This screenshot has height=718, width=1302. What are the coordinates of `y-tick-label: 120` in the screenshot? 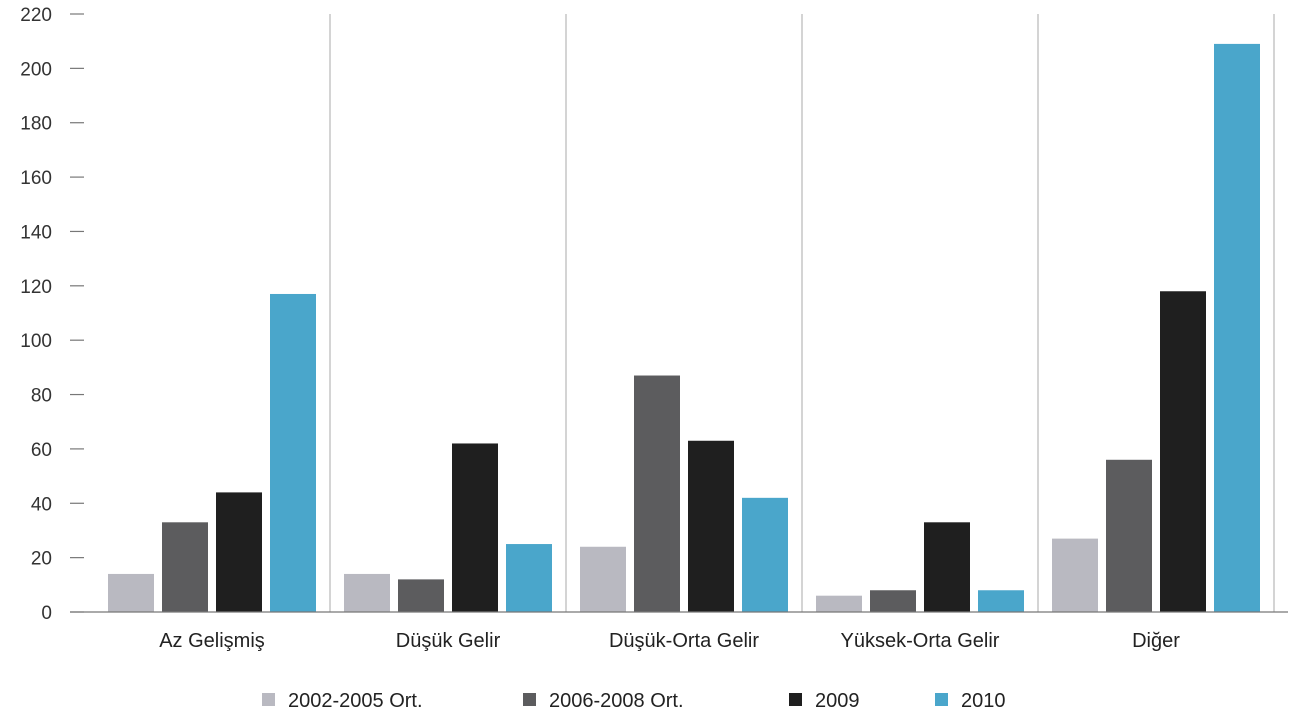 It's located at (36, 287).